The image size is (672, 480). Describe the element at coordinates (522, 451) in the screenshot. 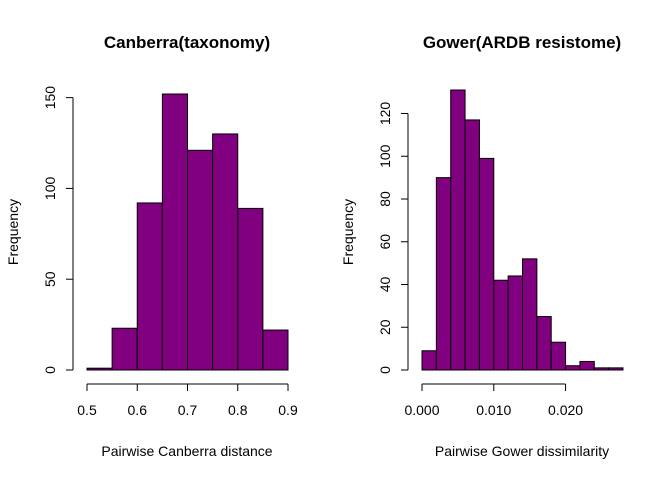

I see `x-axis-label: Pairwise Gower dissimilarity` at that location.